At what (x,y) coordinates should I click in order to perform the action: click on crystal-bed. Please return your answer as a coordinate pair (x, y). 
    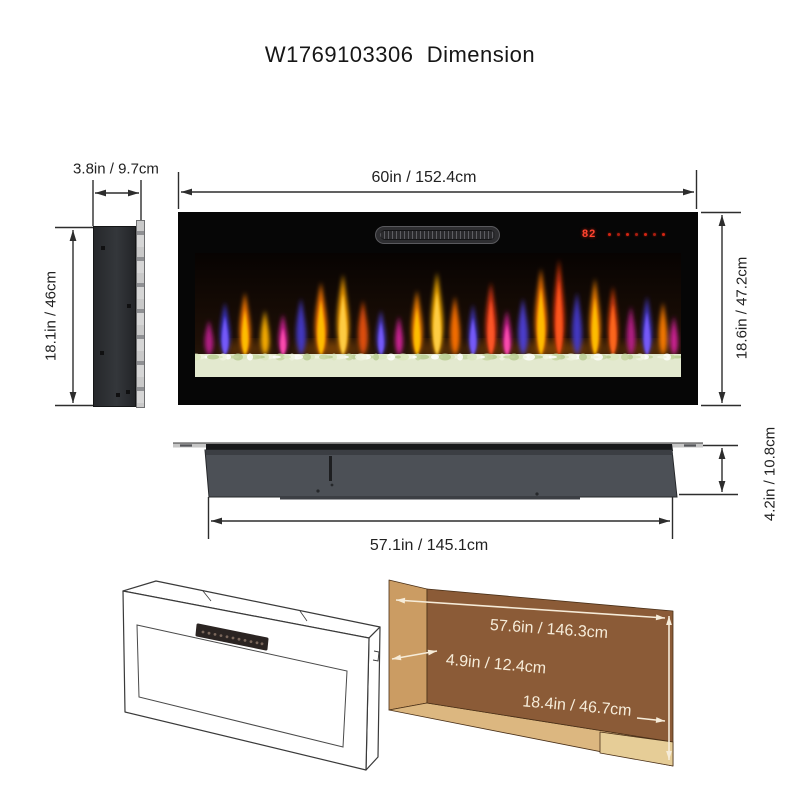
    Looking at the image, I should click on (438, 365).